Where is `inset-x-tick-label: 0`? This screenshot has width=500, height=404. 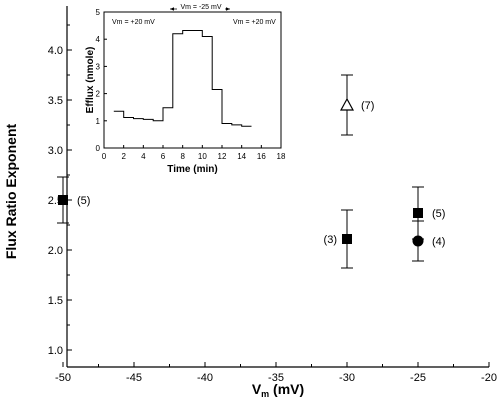 inset-x-tick-label: 0 is located at coordinates (104, 156).